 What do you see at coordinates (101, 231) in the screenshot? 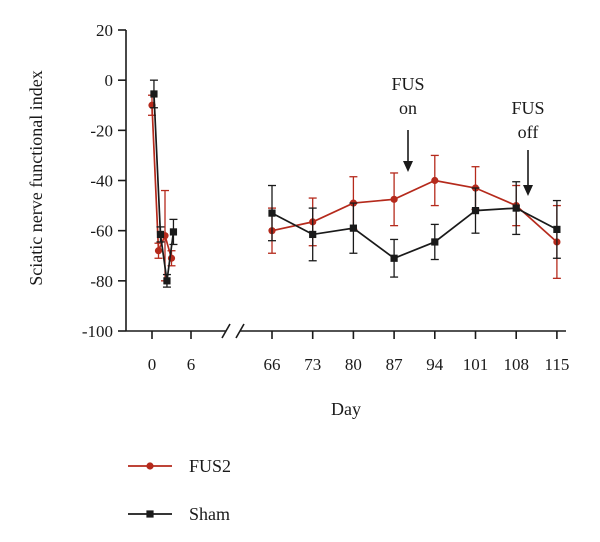
I see `y-tick-label: -60` at bounding box center [101, 231].